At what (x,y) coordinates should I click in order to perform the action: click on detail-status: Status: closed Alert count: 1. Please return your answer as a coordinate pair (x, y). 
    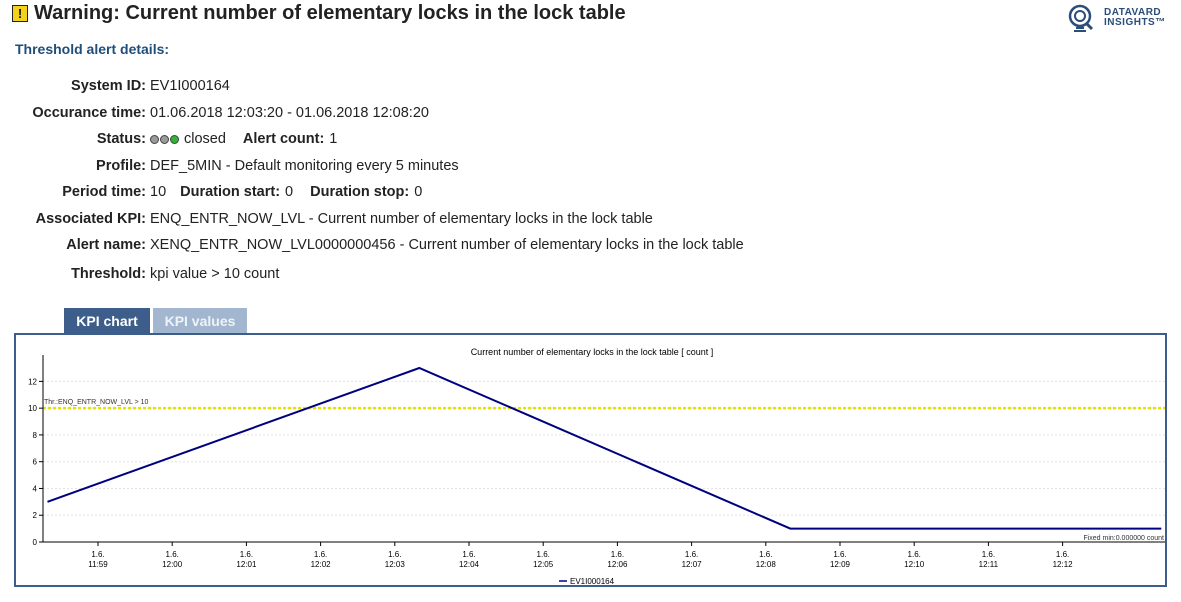
    Looking at the image, I should click on (169, 139).